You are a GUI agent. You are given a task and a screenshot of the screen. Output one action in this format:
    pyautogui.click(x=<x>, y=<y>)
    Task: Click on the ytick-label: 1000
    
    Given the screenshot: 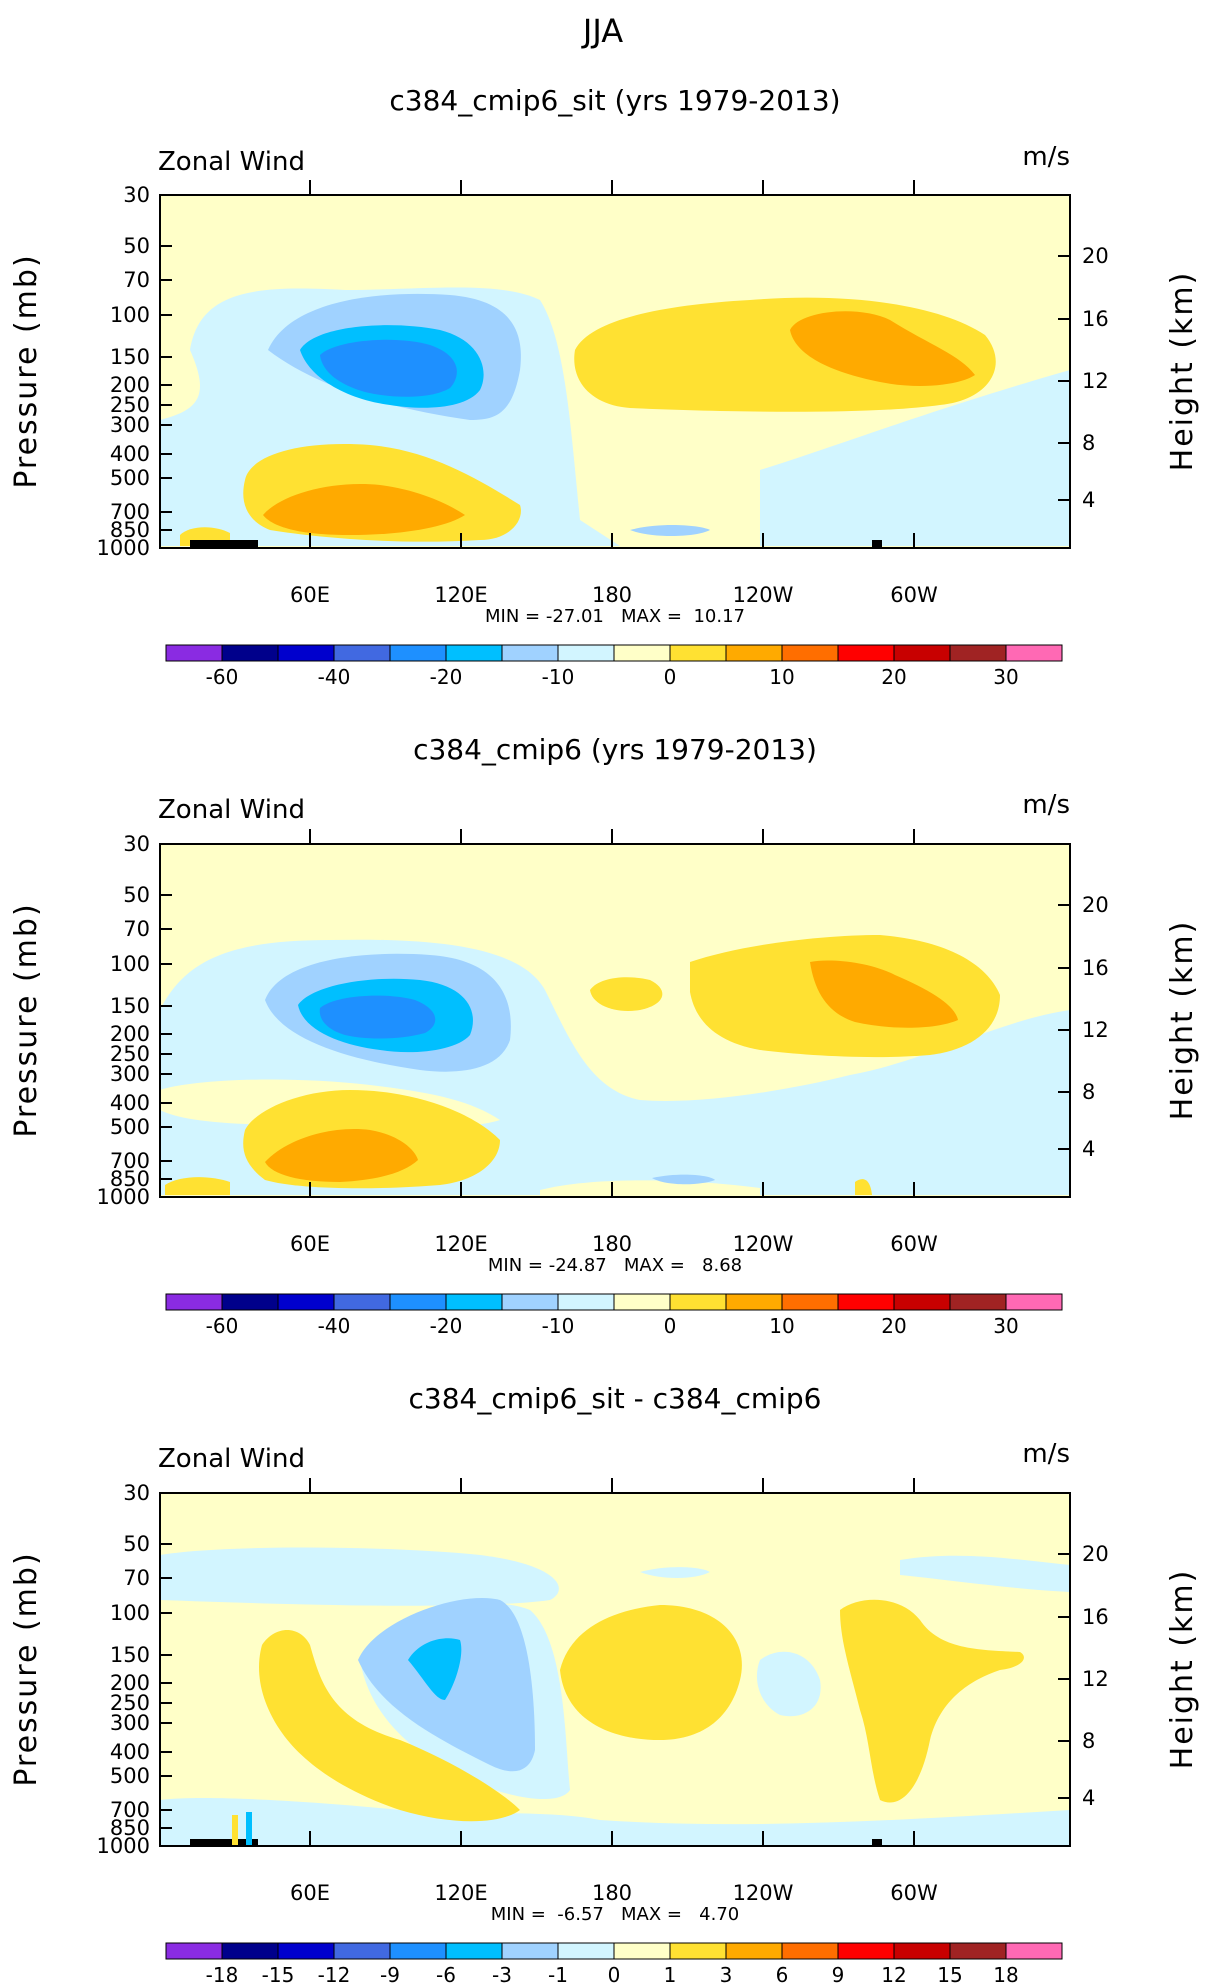 What is the action you would take?
    pyautogui.click(x=123, y=1846)
    